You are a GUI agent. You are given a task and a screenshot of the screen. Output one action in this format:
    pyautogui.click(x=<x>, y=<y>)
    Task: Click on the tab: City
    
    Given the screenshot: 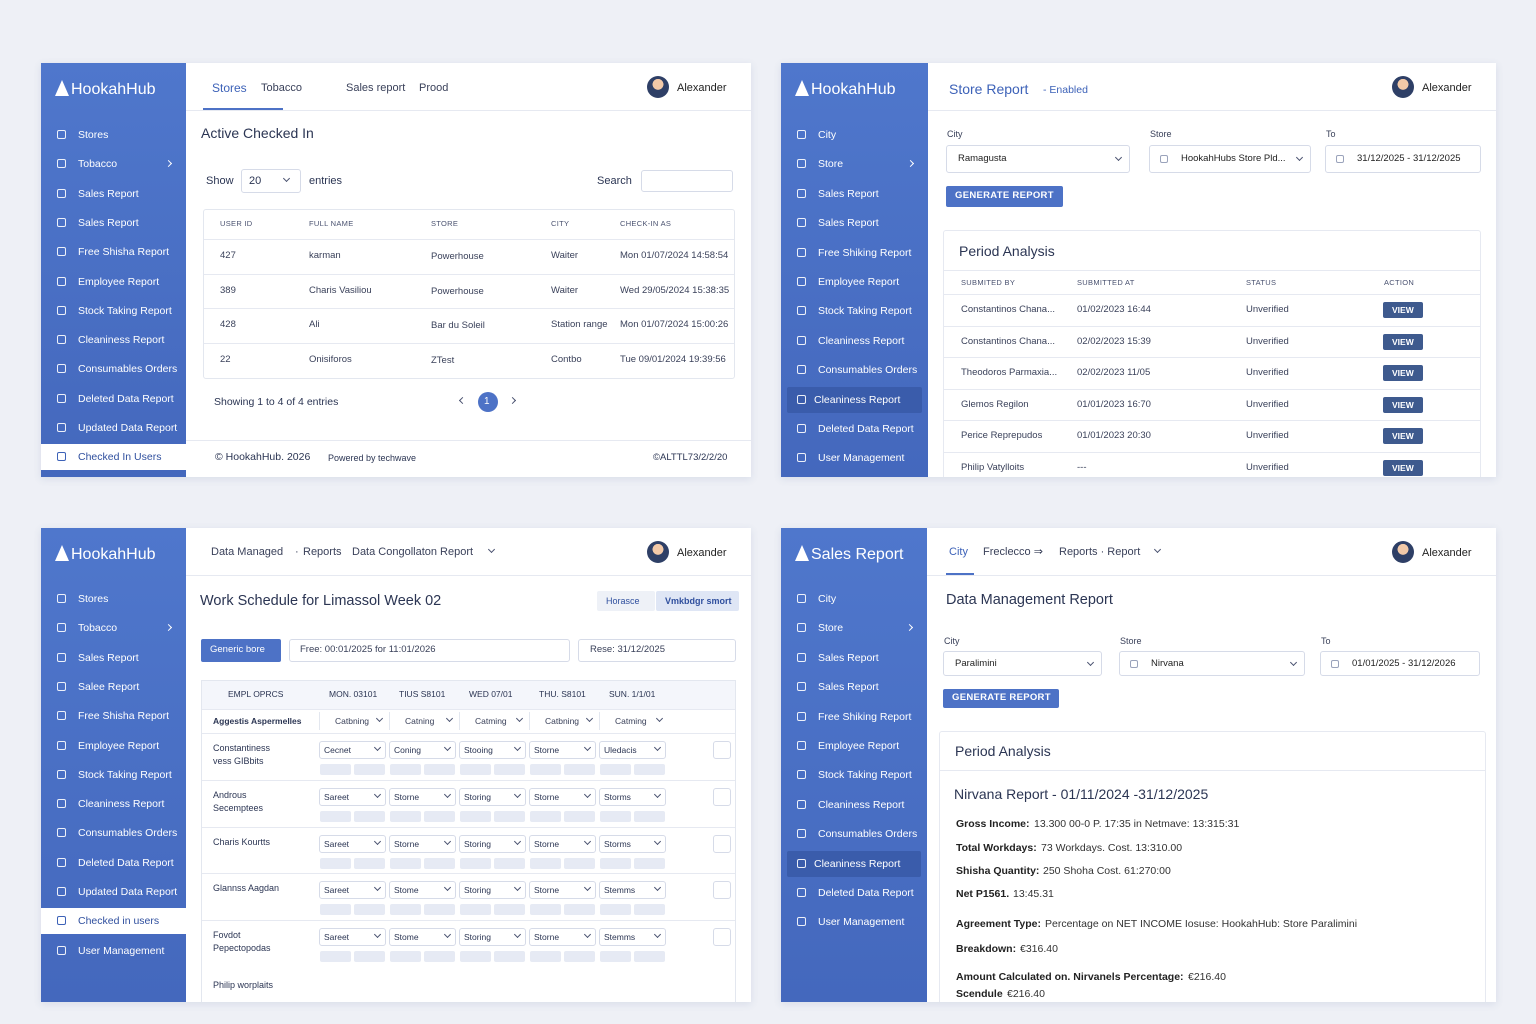 What is the action you would take?
    pyautogui.click(x=958, y=552)
    